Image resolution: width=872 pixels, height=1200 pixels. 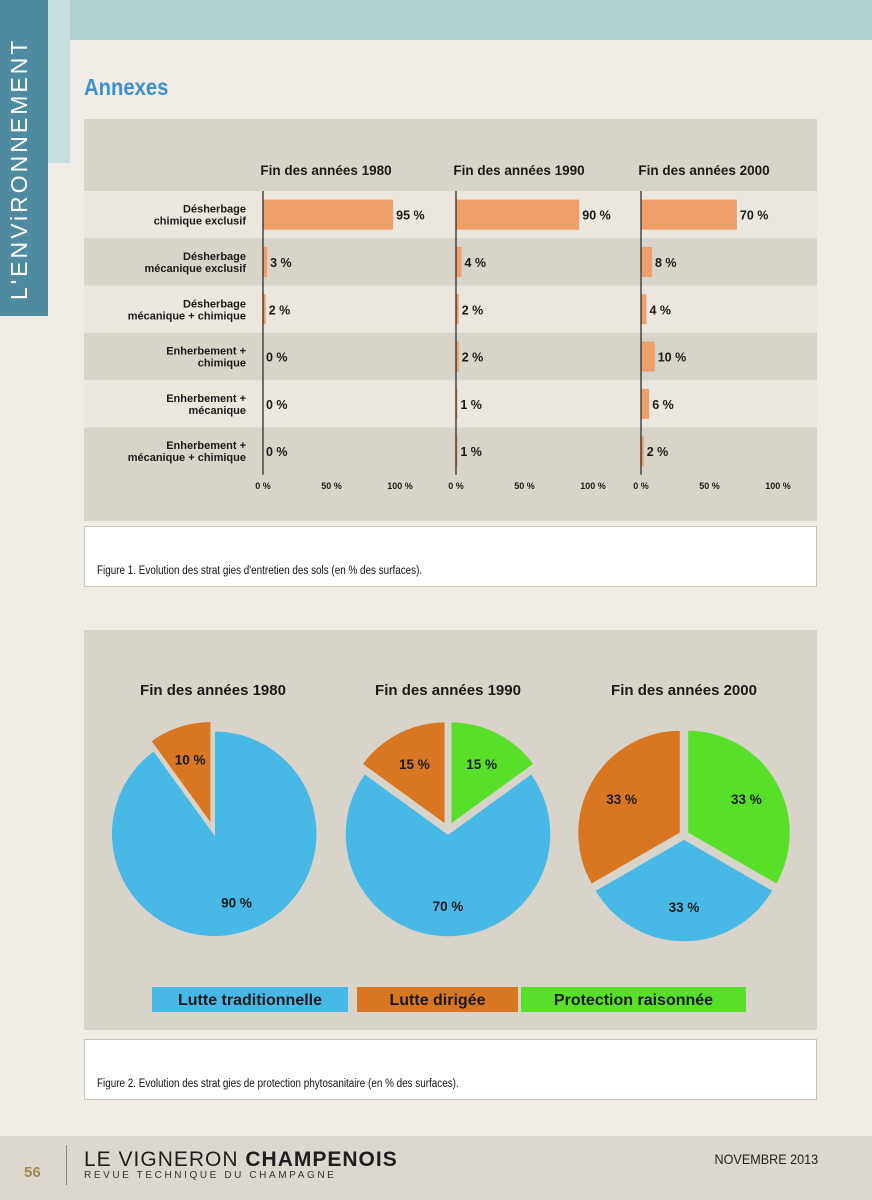 What do you see at coordinates (217, 411) in the screenshot?
I see `category-label-line-2: mécanique` at bounding box center [217, 411].